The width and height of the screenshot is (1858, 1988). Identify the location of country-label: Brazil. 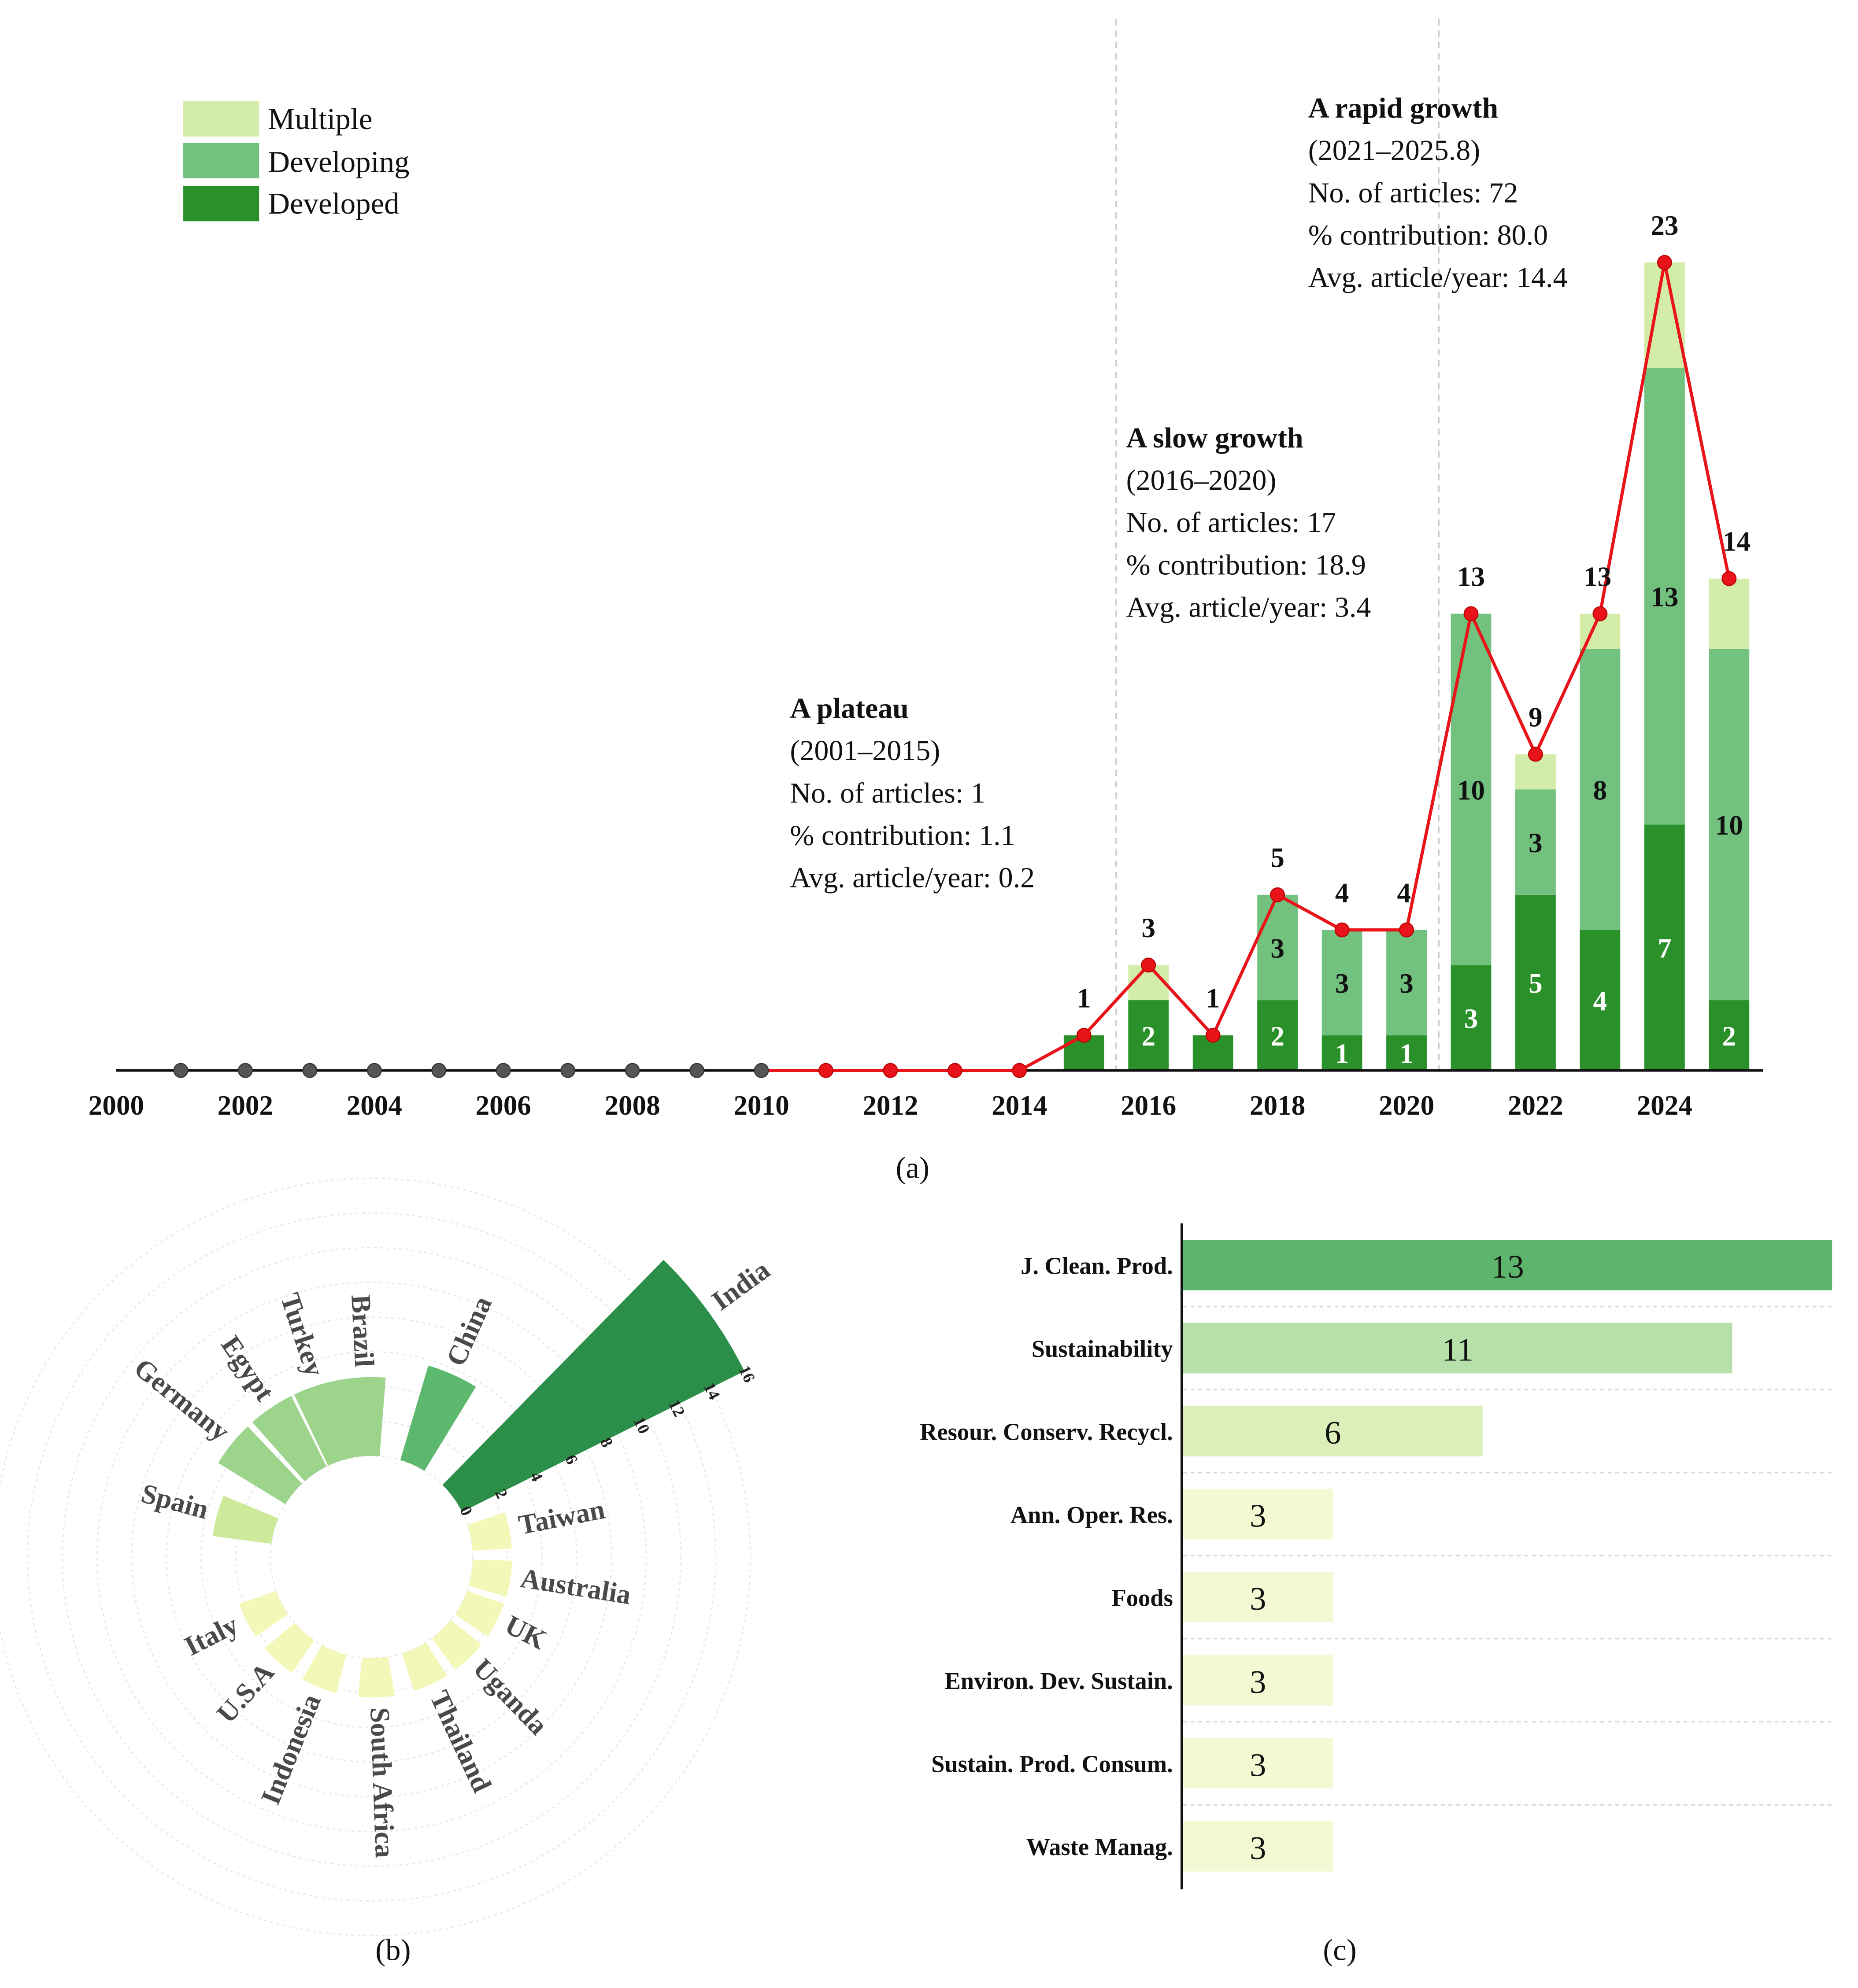
(362, 1331).